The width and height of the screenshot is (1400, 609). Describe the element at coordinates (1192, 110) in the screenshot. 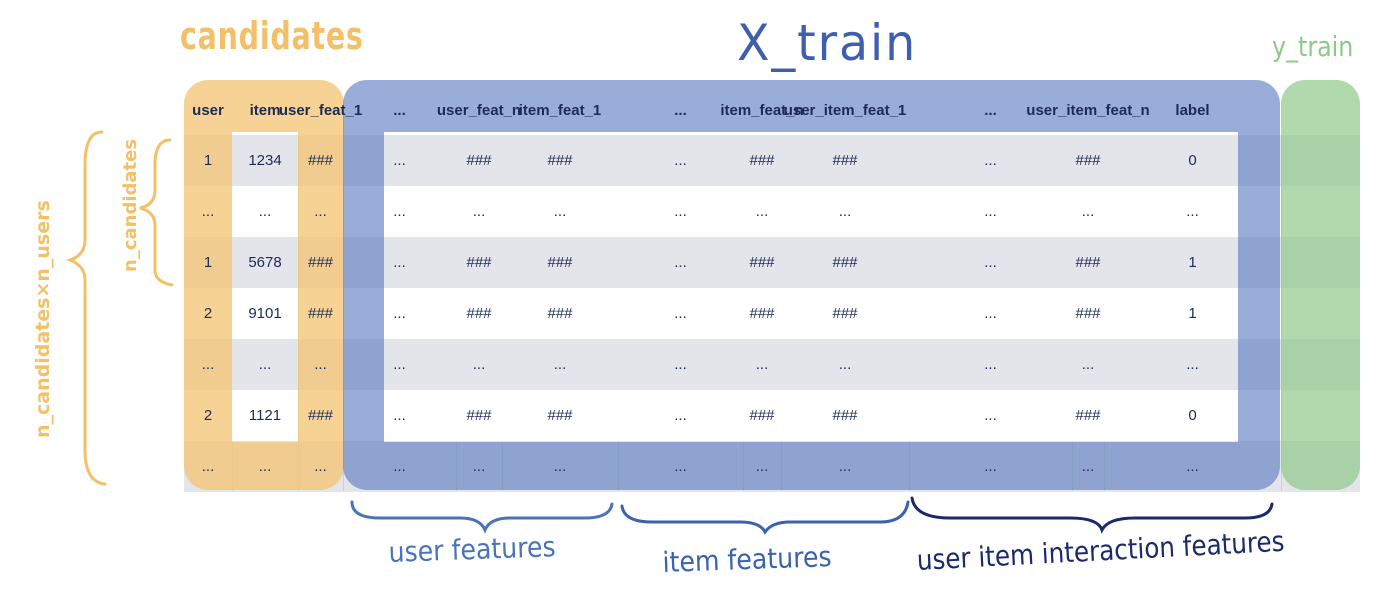

I see `column-header: label` at that location.